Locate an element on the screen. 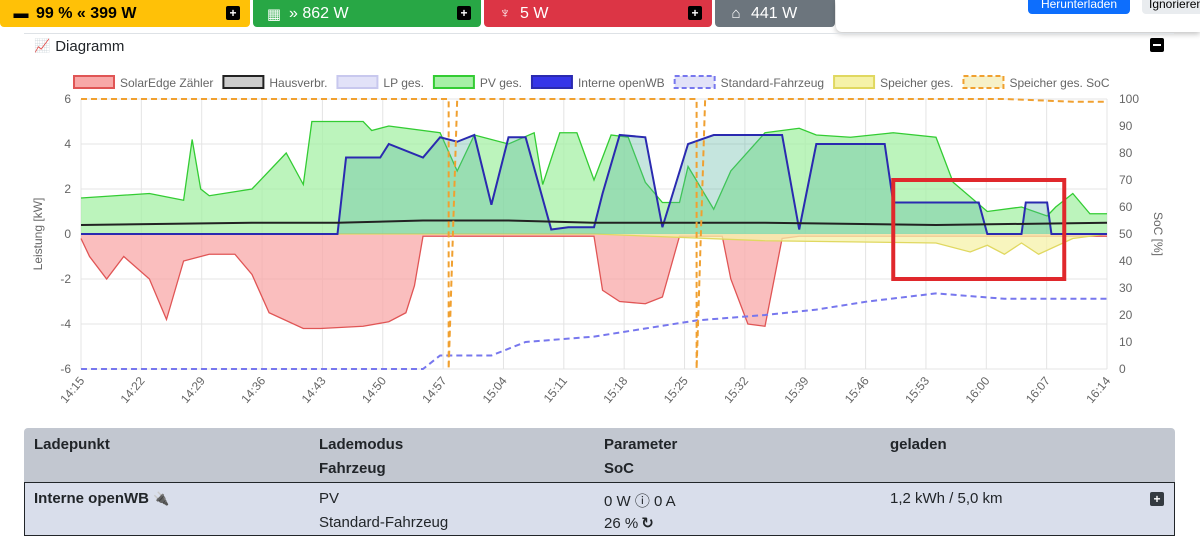 Image resolution: width=1200 pixels, height=548 pixels. legend-label: PV ges. is located at coordinates (501, 83).